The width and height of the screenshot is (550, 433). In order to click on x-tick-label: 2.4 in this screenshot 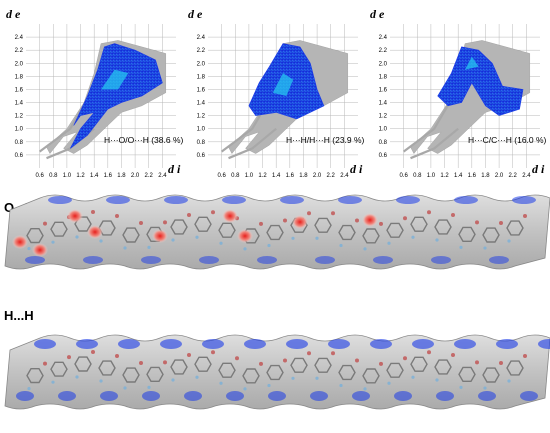, I will do `click(162, 176)`.